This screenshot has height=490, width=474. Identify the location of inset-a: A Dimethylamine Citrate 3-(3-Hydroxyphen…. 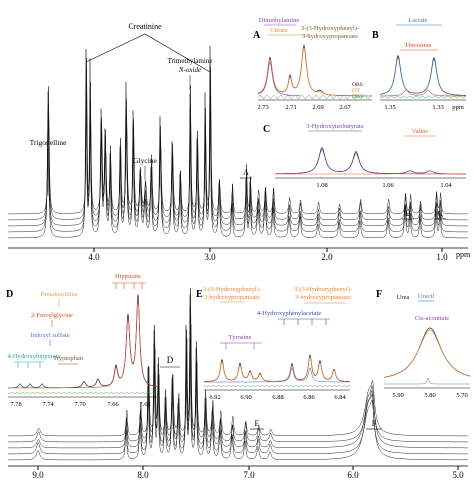
(312, 64).